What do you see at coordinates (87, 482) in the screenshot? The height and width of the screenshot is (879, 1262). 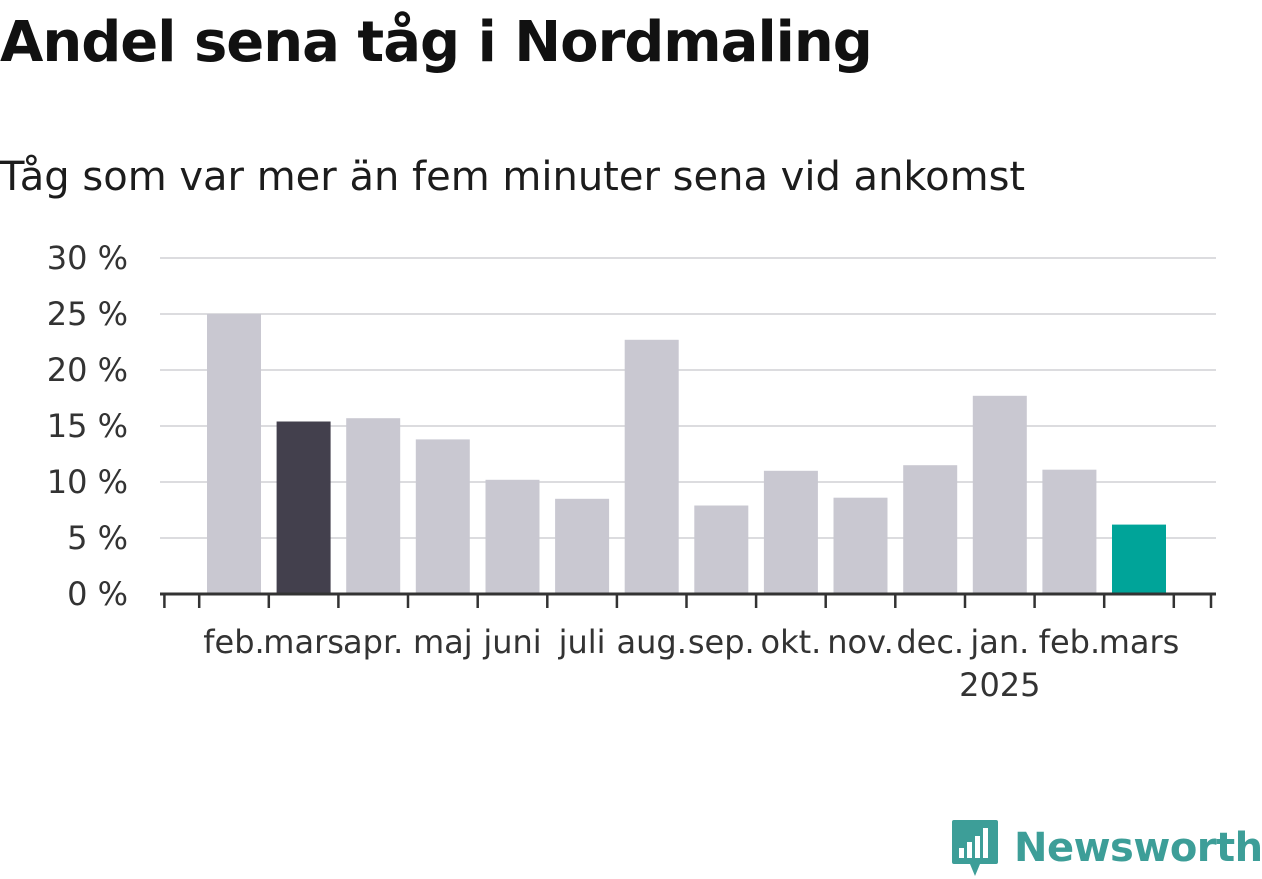 I see `y-tick-label: 10 %` at bounding box center [87, 482].